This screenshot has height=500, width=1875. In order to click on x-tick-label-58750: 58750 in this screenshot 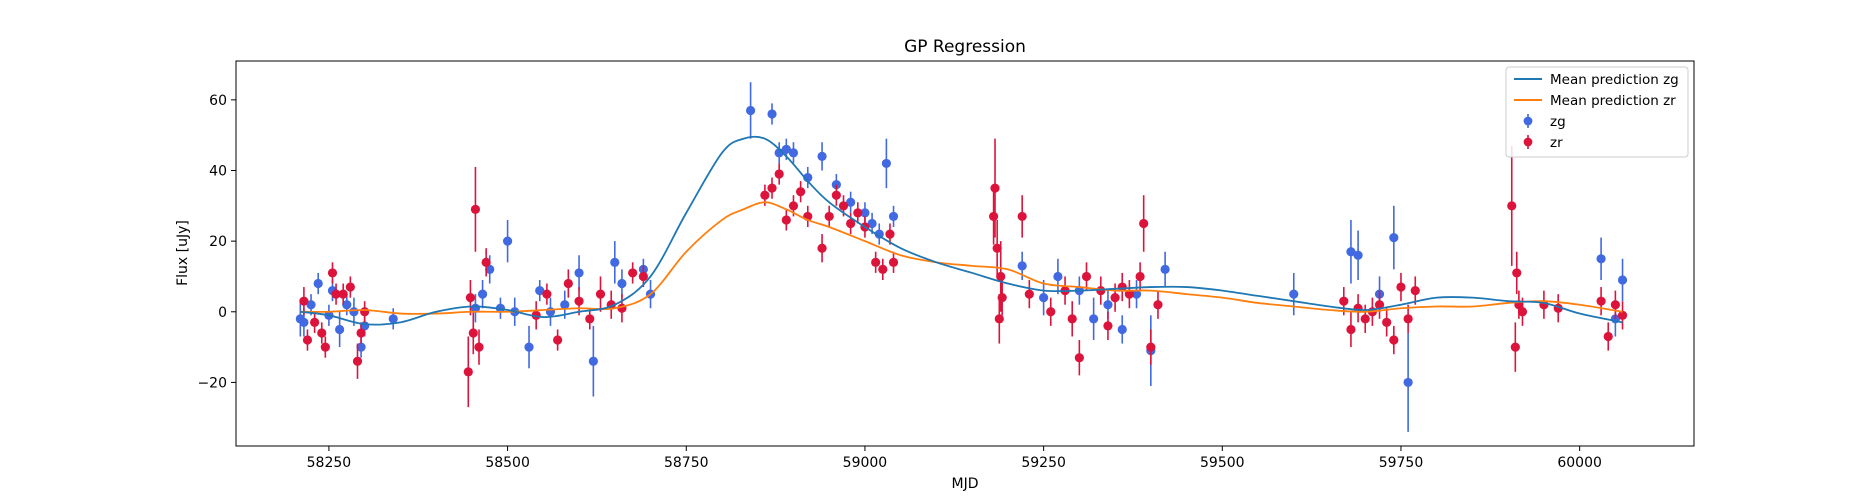, I will do `click(686, 463)`.